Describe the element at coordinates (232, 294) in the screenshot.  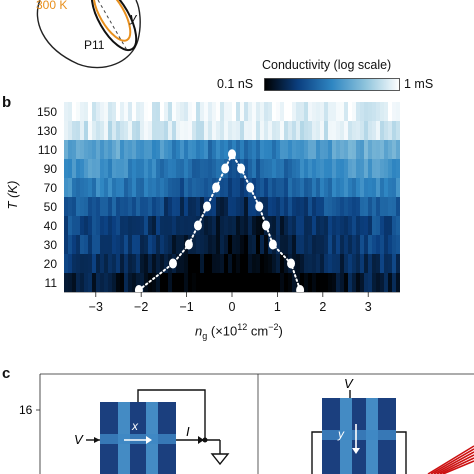
I see `x-tick-marks` at that location.